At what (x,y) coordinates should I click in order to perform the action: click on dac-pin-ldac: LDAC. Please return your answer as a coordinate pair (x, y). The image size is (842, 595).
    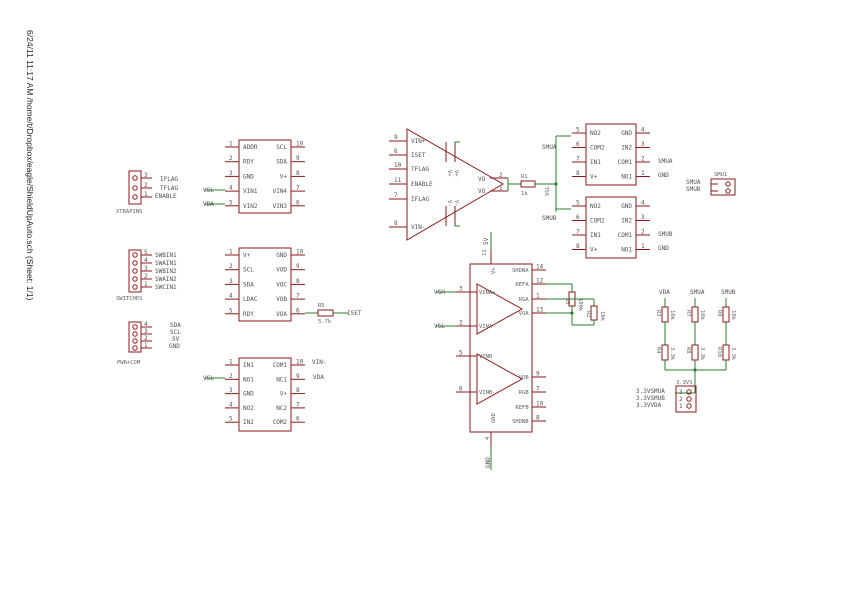
    Looking at the image, I should click on (250, 299).